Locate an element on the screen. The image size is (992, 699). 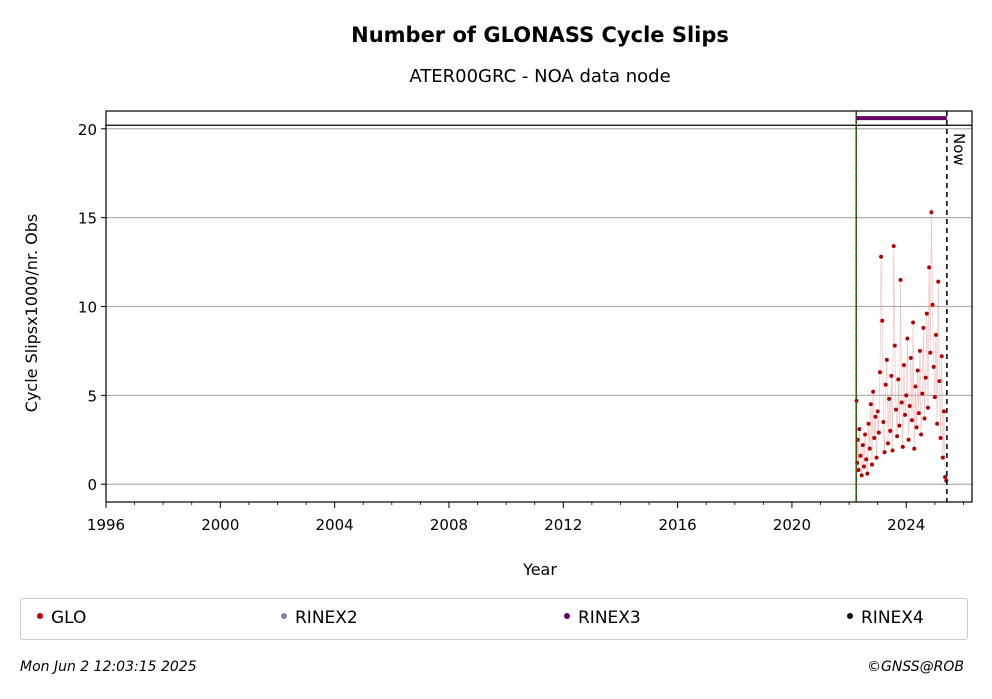
legend-label-rinex4: RINEX4 is located at coordinates (892, 618).